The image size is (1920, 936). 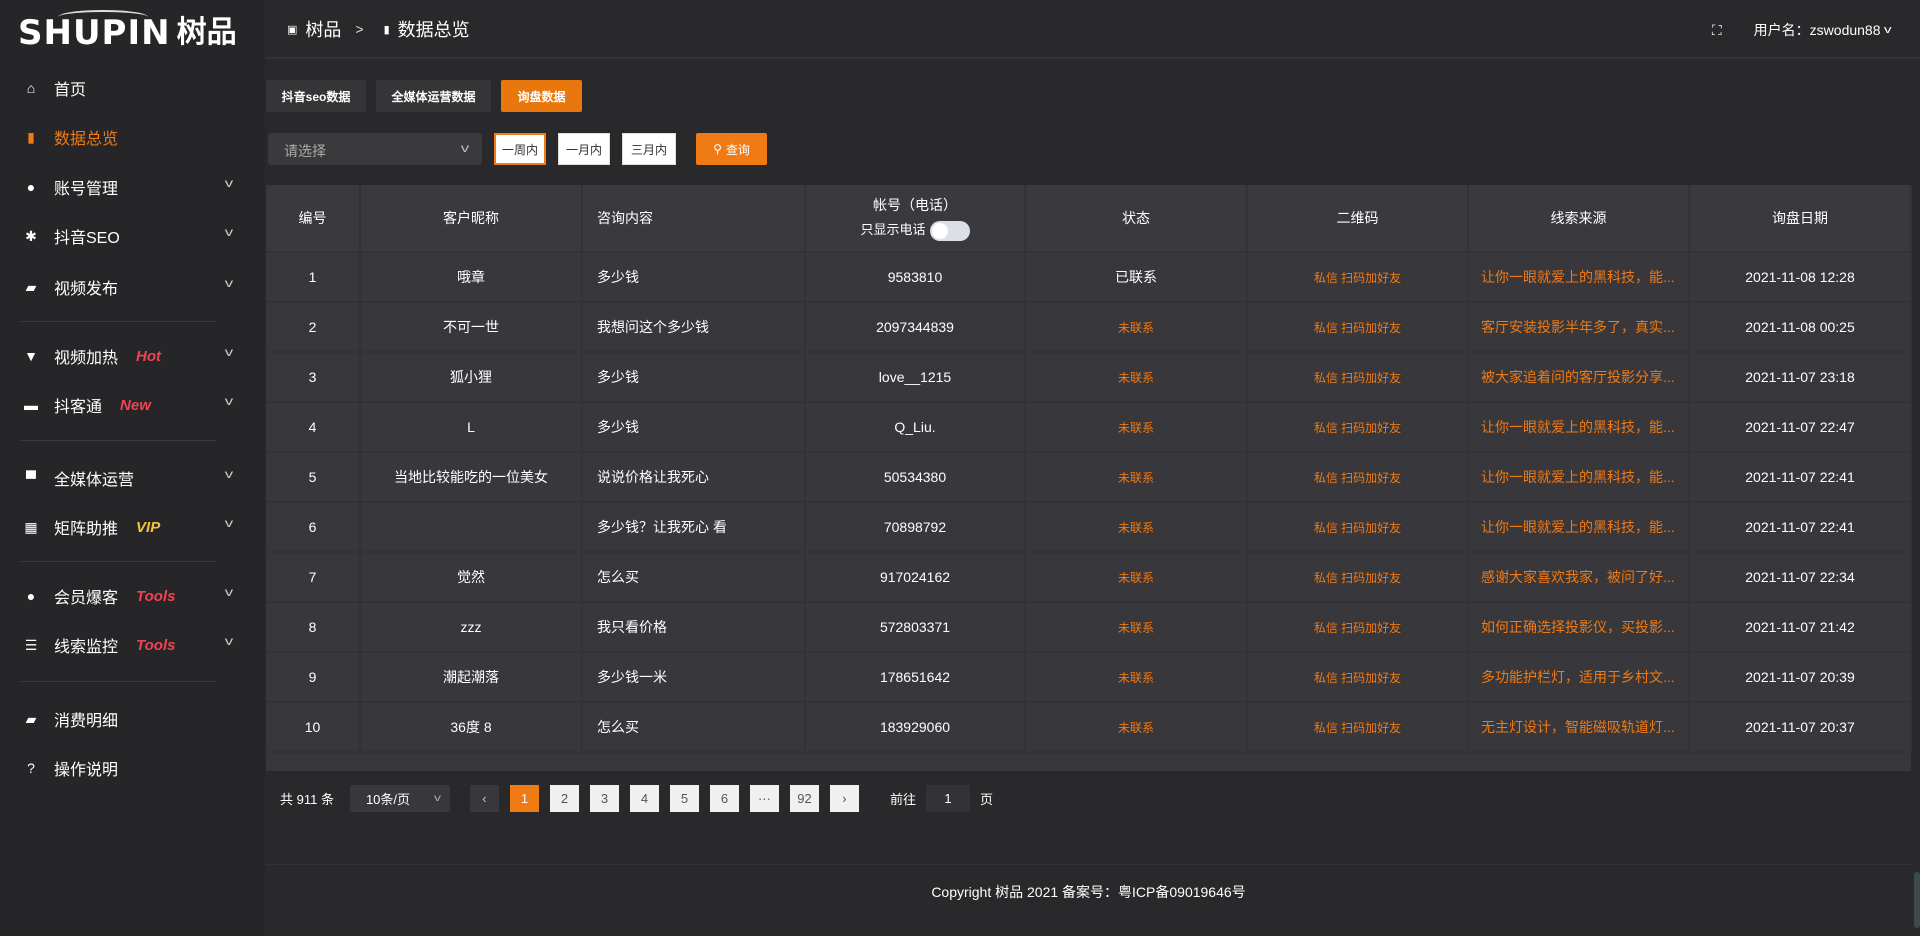 I want to click on breadcrumb-root: 树品, so click(x=323, y=30).